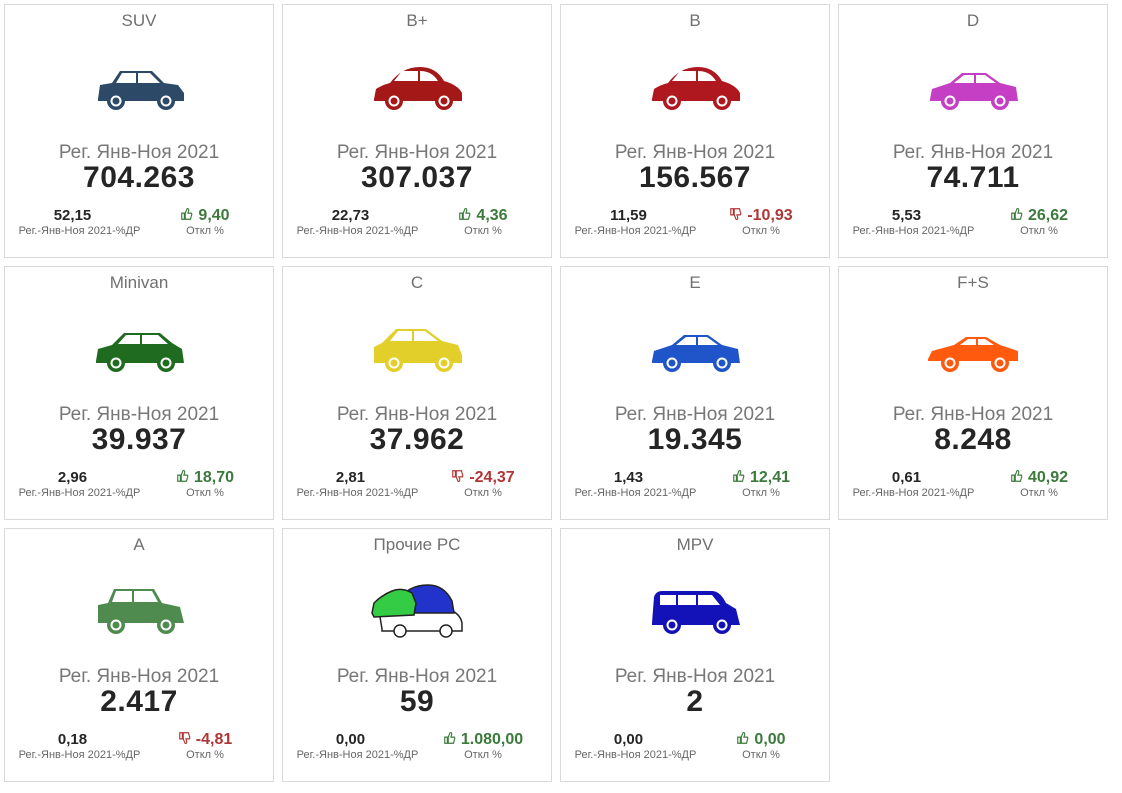 The width and height of the screenshot is (1122, 793). Describe the element at coordinates (139, 177) in the screenshot. I see `registrations-value: 704.263` at that location.